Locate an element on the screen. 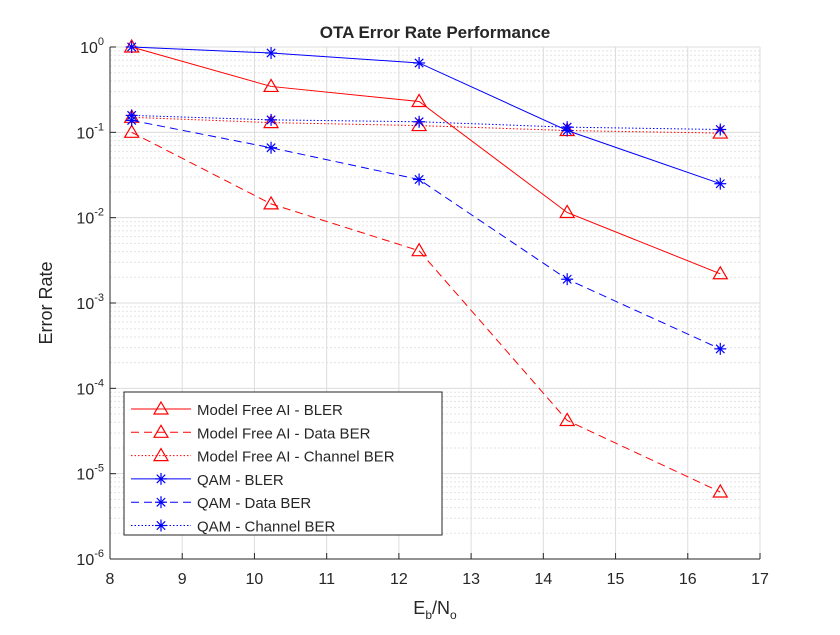 The height and width of the screenshot is (635, 840). legend-label: QAM - Channel BER is located at coordinates (266, 527).